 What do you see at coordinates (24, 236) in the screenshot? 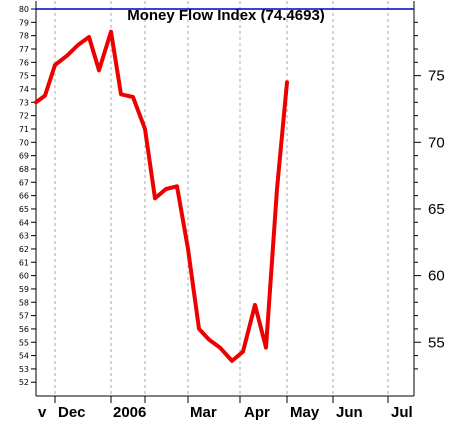
I see `left-tick-label: 63` at bounding box center [24, 236].